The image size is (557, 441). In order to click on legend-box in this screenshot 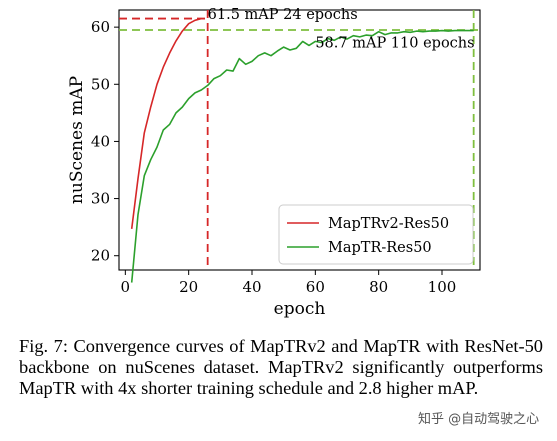, I will do `click(376, 234)`.